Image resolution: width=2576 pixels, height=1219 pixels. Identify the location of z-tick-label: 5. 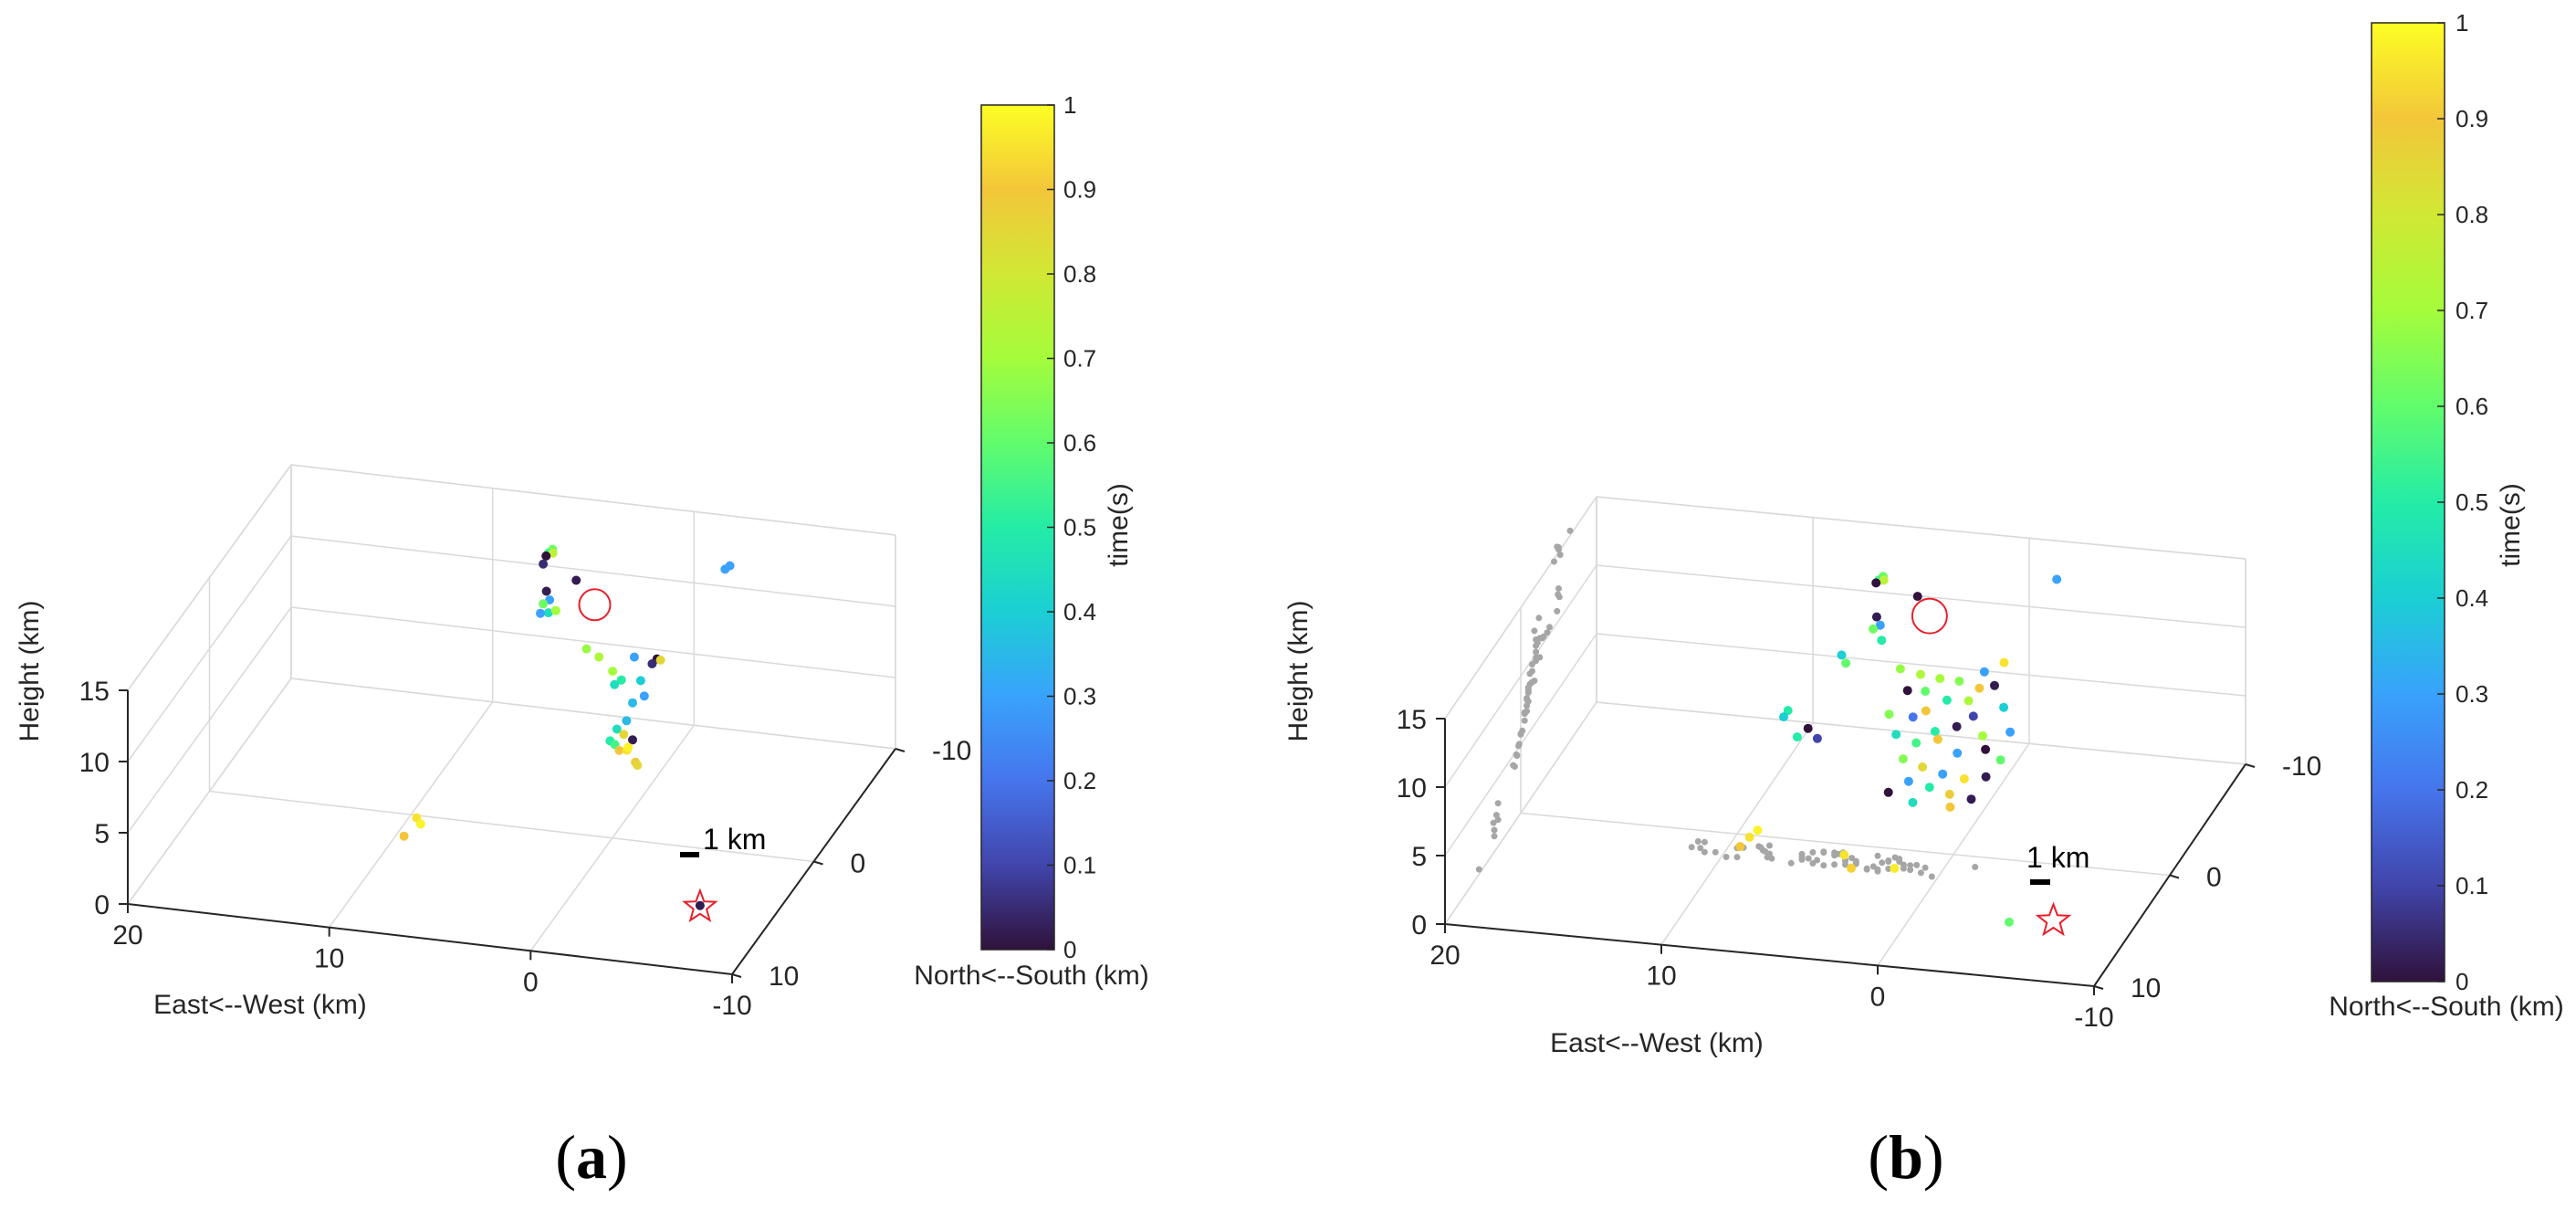
(1419, 857).